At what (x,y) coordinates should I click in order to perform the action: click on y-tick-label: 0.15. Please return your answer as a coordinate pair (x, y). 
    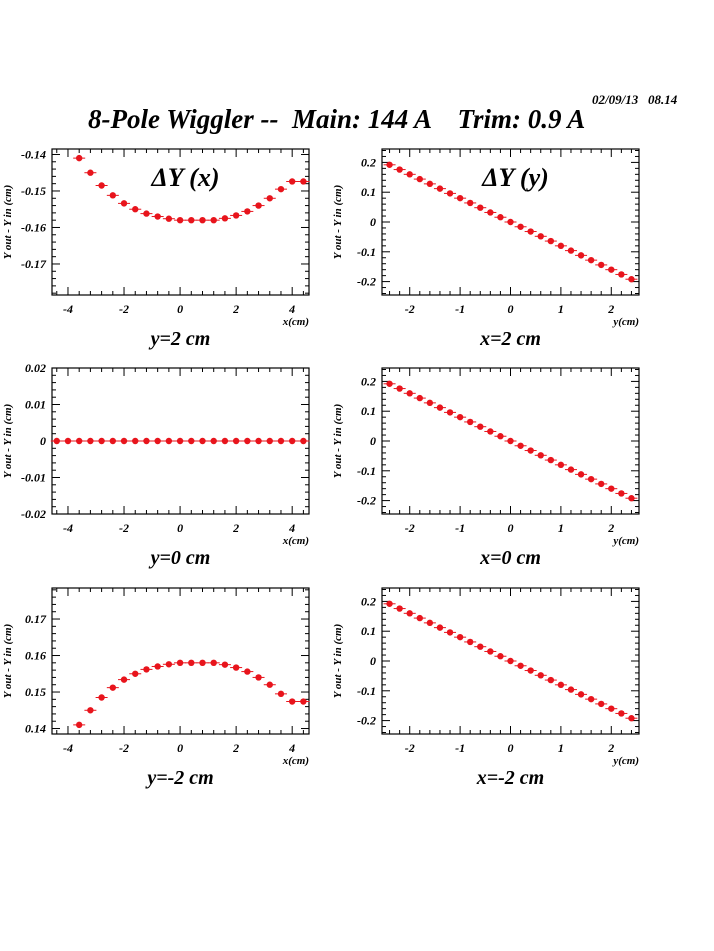
    Looking at the image, I should click on (35, 692).